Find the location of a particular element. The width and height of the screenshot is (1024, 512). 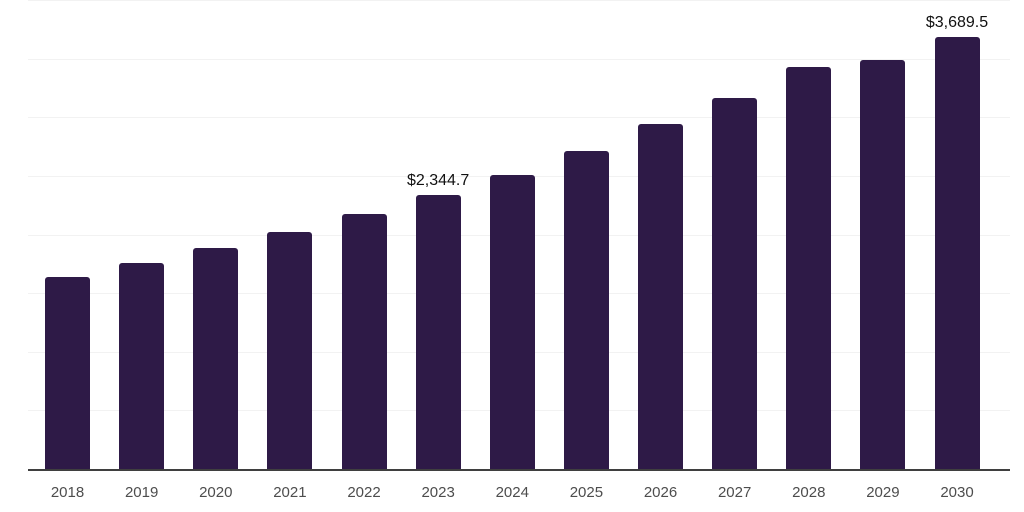

bar-2027 is located at coordinates (735, 283).